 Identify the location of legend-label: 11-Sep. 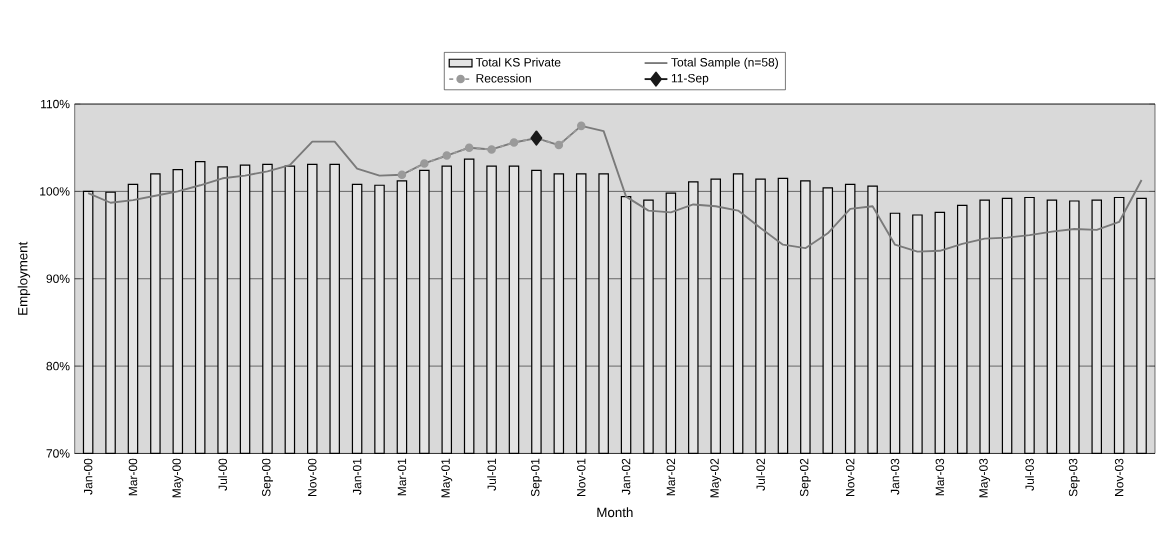
(690, 79).